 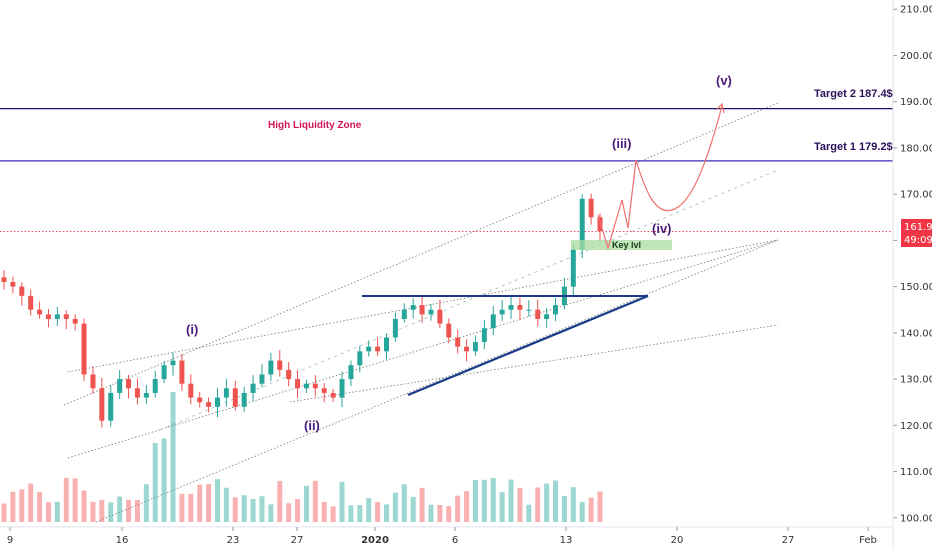 I want to click on y-tick-label: 100.00, so click(x=916, y=518).